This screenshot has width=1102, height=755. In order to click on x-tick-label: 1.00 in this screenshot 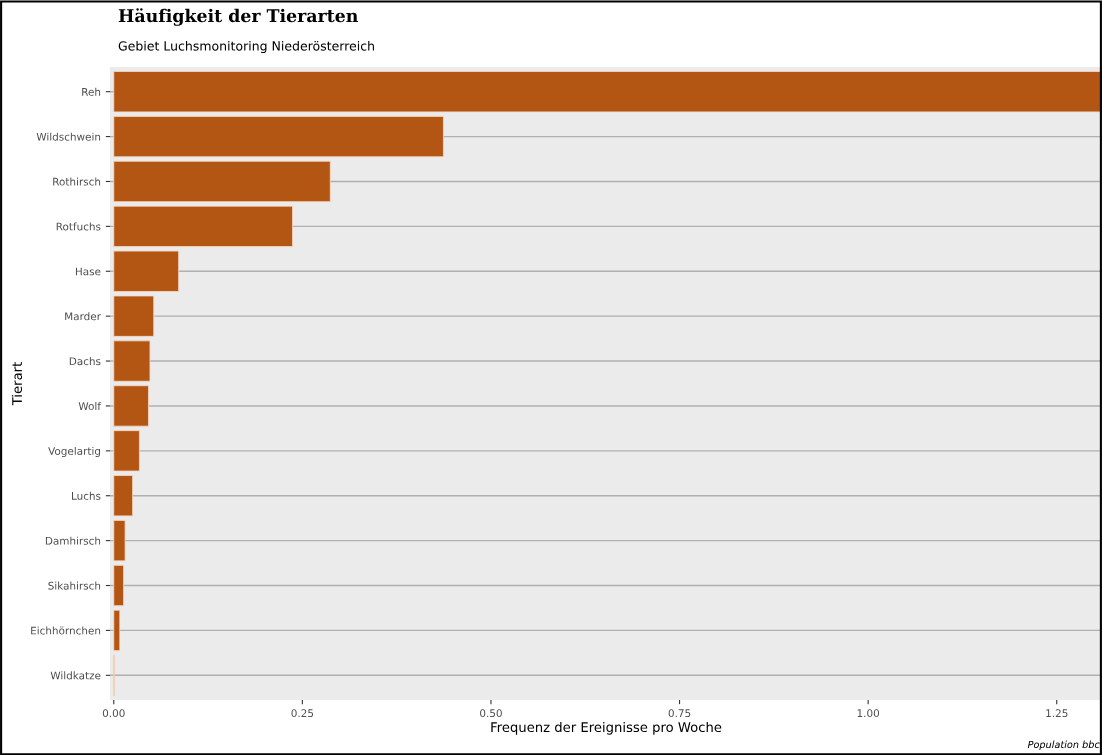, I will do `click(868, 713)`.